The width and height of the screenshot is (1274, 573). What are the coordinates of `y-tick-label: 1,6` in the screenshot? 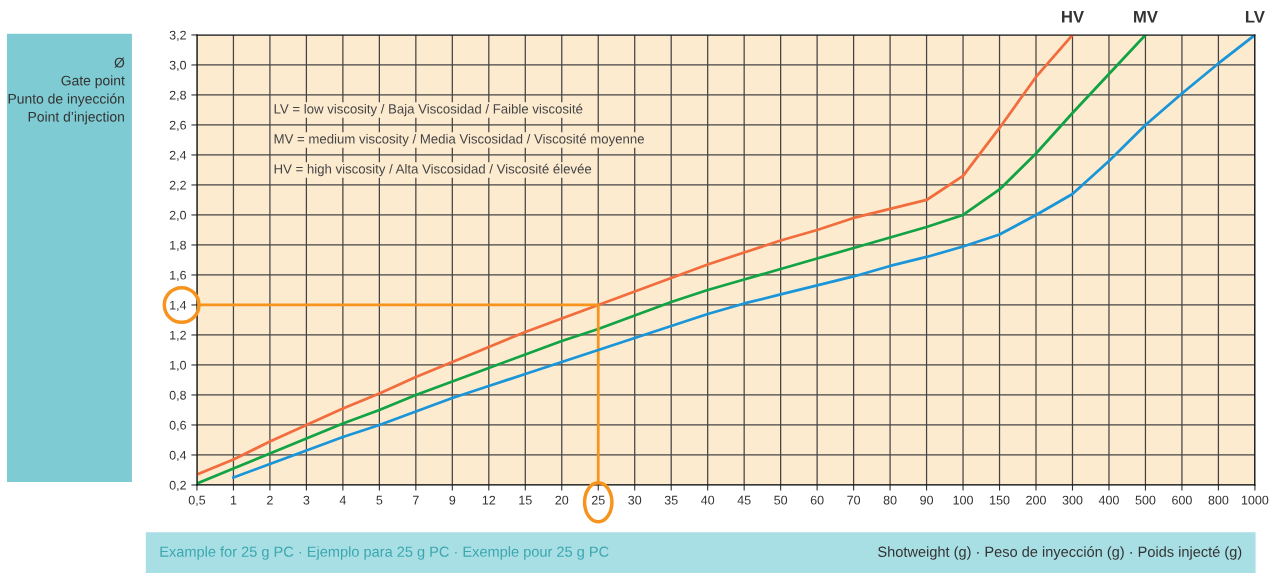 It's located at (178, 276).